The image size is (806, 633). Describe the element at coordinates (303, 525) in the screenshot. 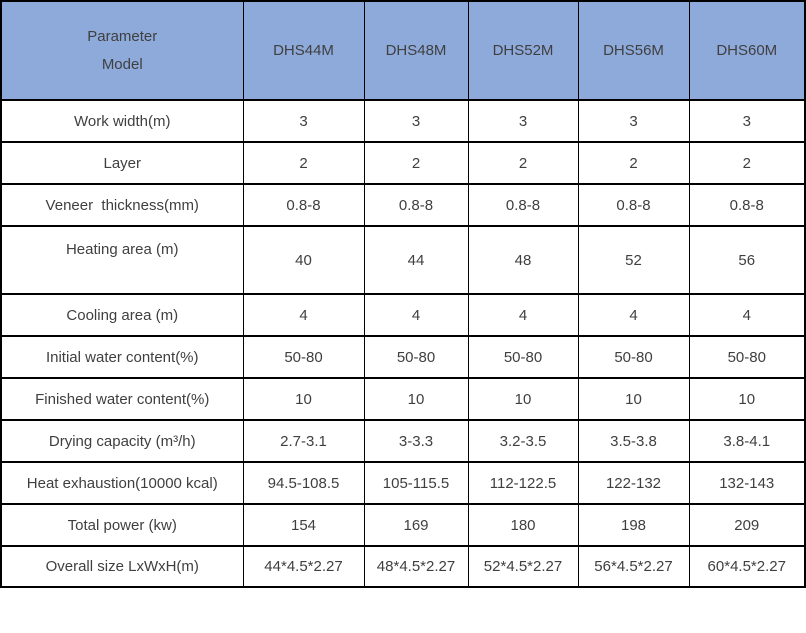

I see `value-cell: 154` at that location.